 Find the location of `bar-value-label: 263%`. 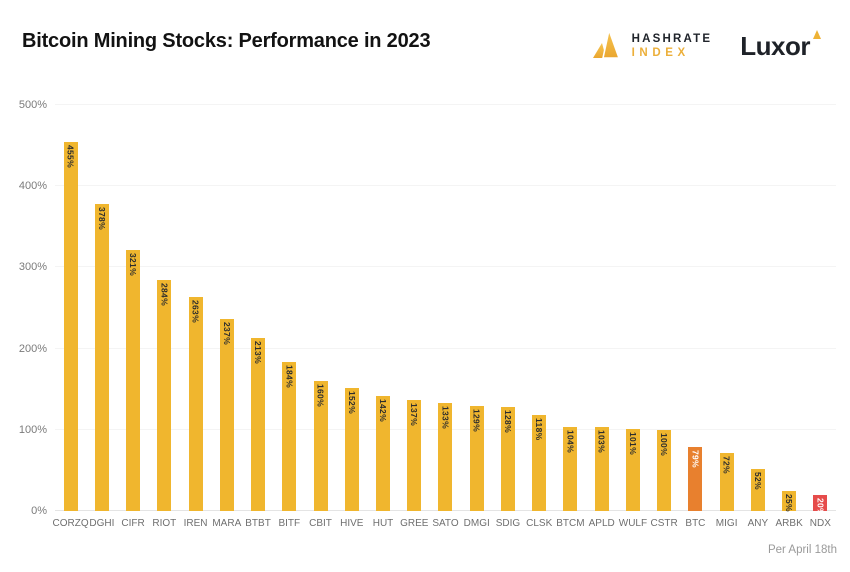

bar-value-label: 263% is located at coordinates (195, 312).